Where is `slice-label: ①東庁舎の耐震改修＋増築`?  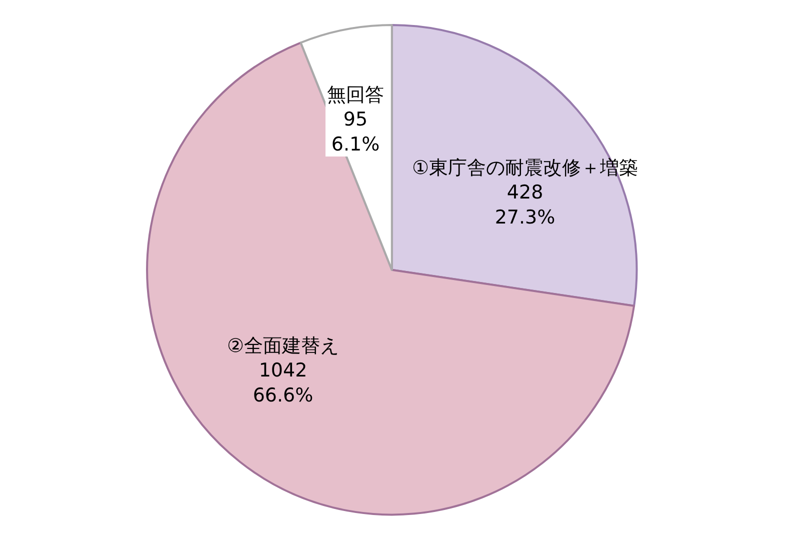
slice-label: ①東庁舎の耐震改修＋増築 is located at coordinates (525, 168).